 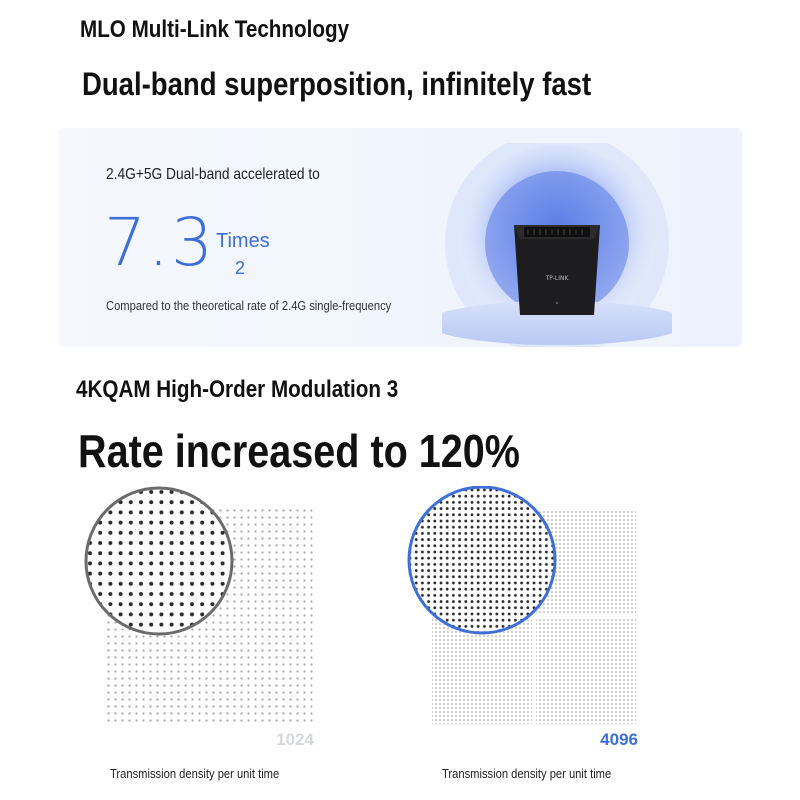 What do you see at coordinates (557, 278) in the screenshot?
I see `router-logo-text: TP-LINK` at bounding box center [557, 278].